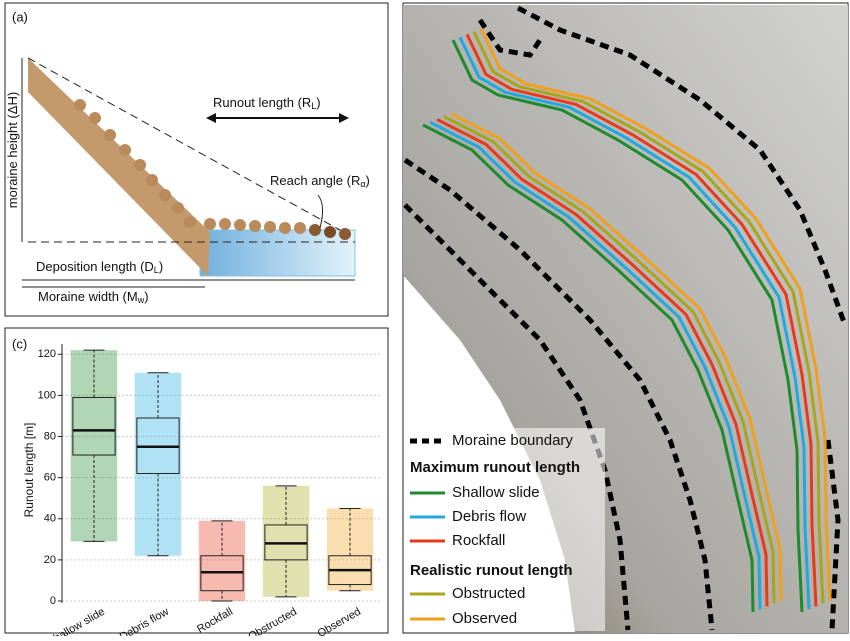 The width and height of the screenshot is (850, 641). I want to click on label-part: Reach angle (R, so click(315, 180).